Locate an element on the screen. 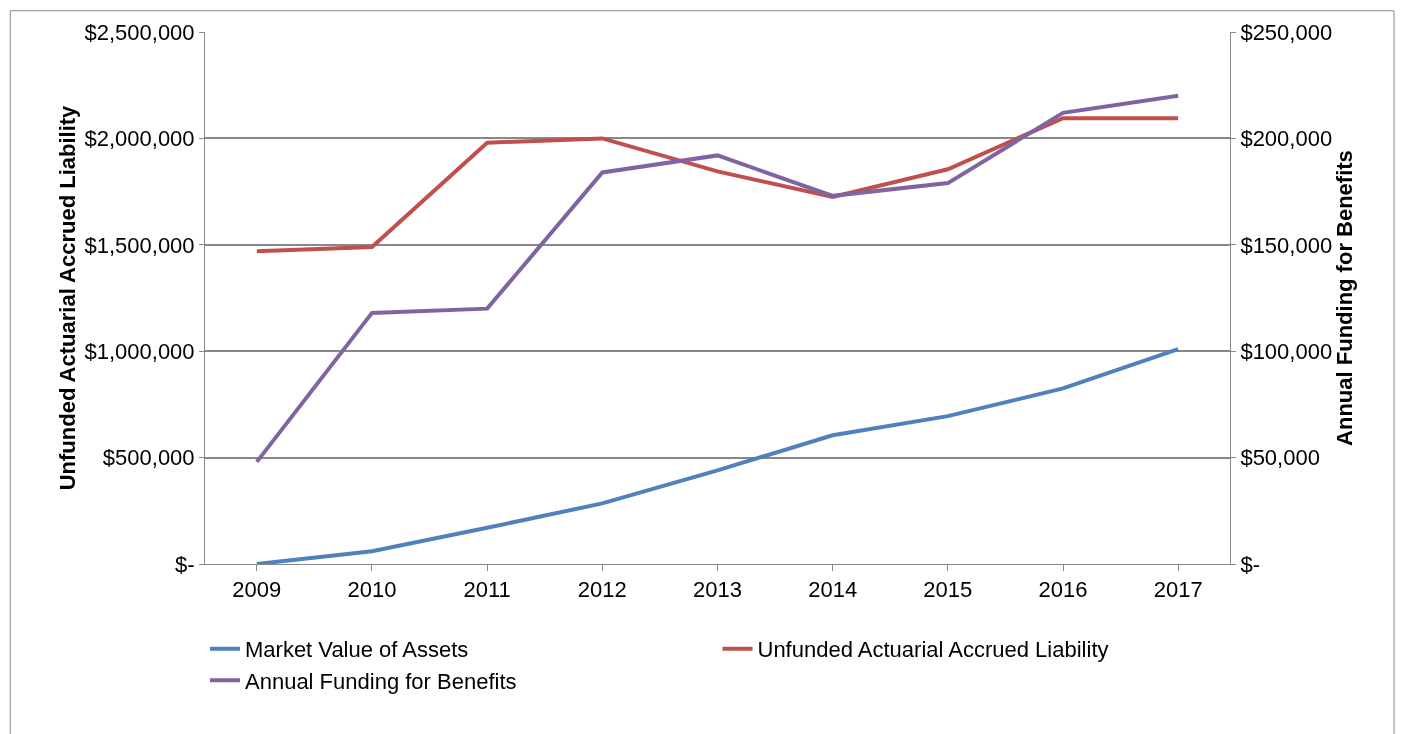 The height and width of the screenshot is (734, 1405). x-tick-label: 2017 is located at coordinates (1178, 590).